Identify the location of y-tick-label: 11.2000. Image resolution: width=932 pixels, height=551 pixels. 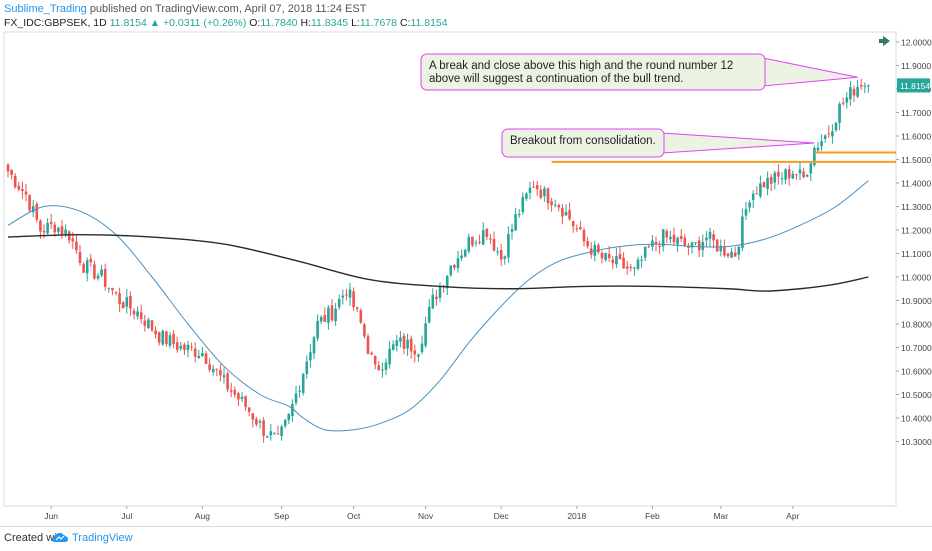
(916, 231).